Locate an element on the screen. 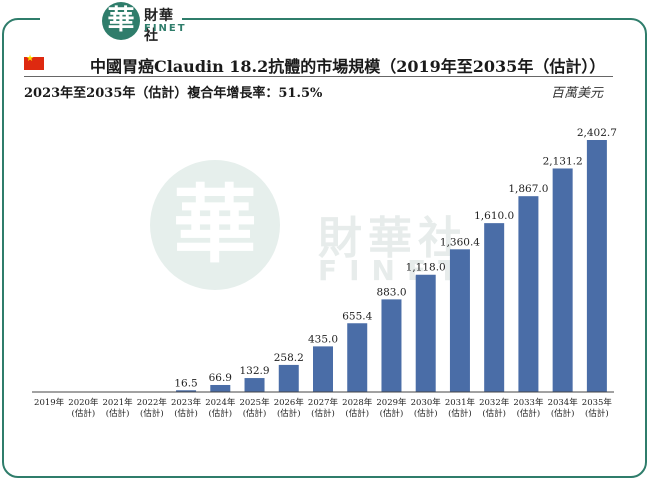  data-label-7: 258.2 is located at coordinates (289, 358).